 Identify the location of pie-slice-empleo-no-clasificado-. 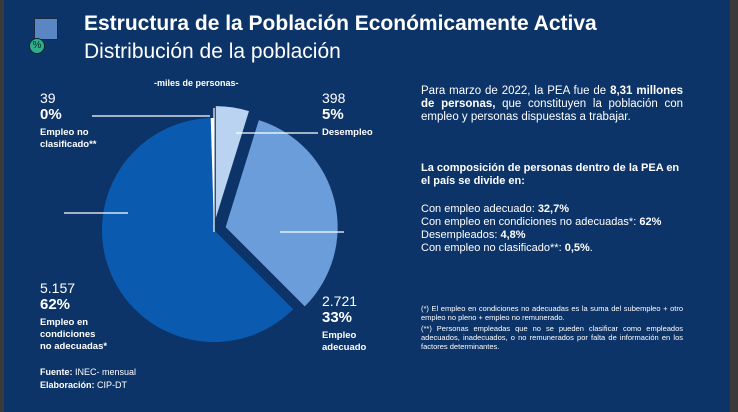
(212, 174).